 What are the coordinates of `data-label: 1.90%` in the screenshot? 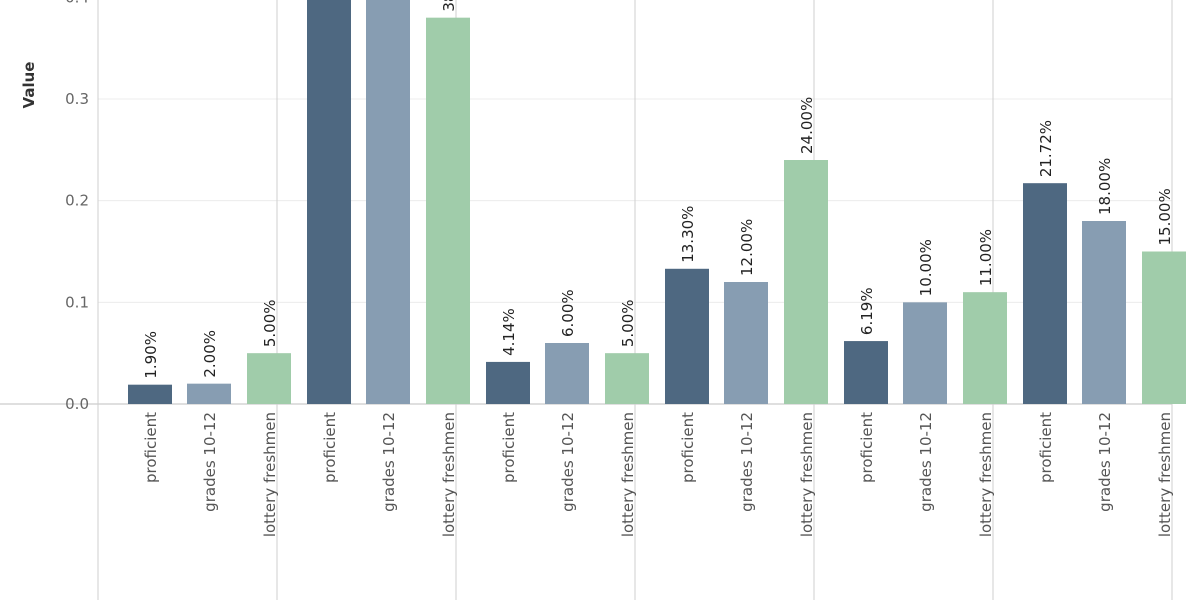 It's located at (151, 355).